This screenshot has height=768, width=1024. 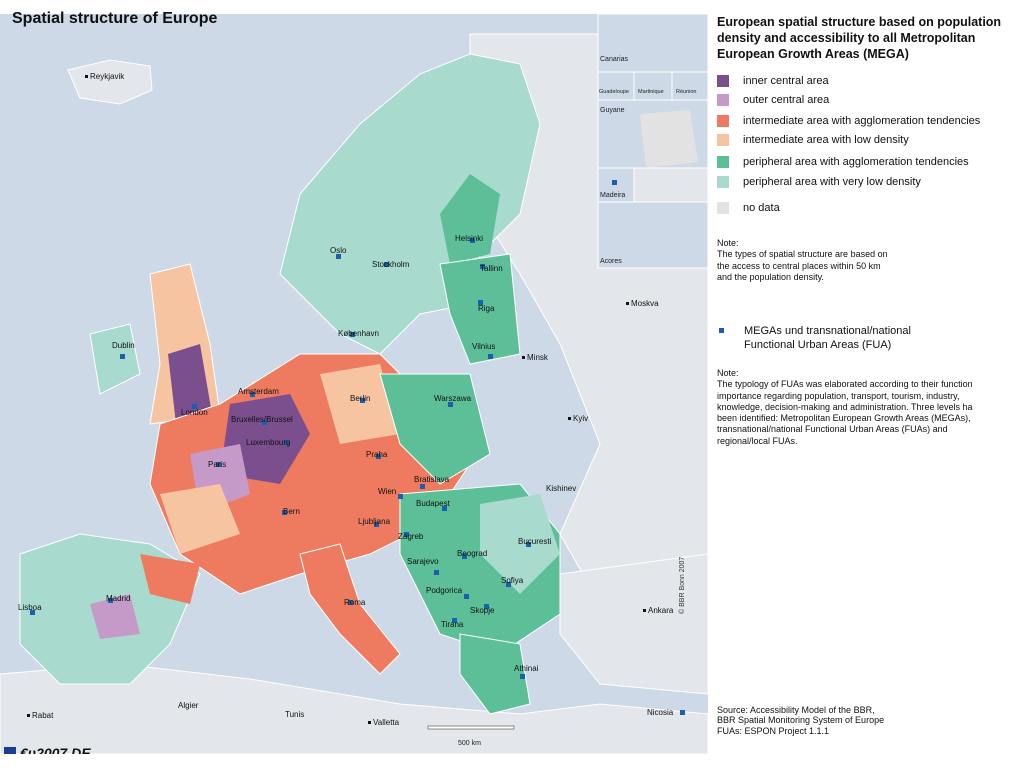 What do you see at coordinates (194, 412) in the screenshot?
I see `city-london: London` at bounding box center [194, 412].